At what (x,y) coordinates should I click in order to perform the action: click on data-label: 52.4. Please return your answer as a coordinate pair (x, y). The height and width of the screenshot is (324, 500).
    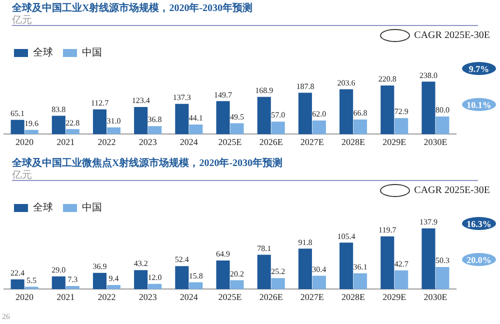
    Looking at the image, I should click on (181, 259).